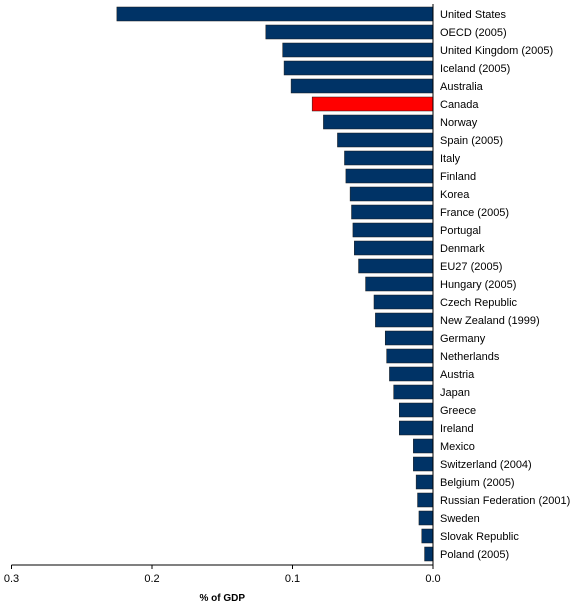  Describe the element at coordinates (473, 15) in the screenshot. I see `category-label-united-states: United States` at that location.